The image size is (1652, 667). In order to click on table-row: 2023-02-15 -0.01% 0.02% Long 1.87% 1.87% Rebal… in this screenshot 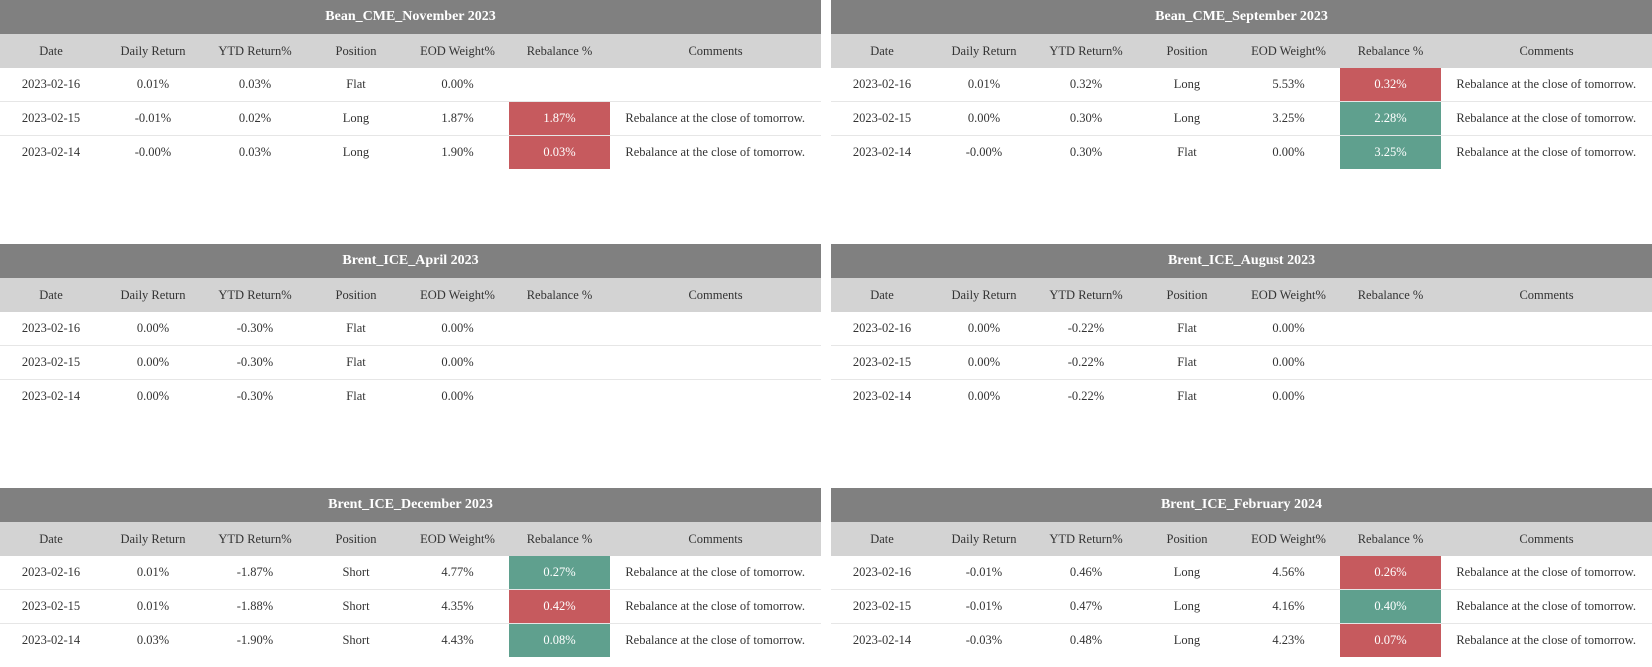, I will do `click(411, 118)`.